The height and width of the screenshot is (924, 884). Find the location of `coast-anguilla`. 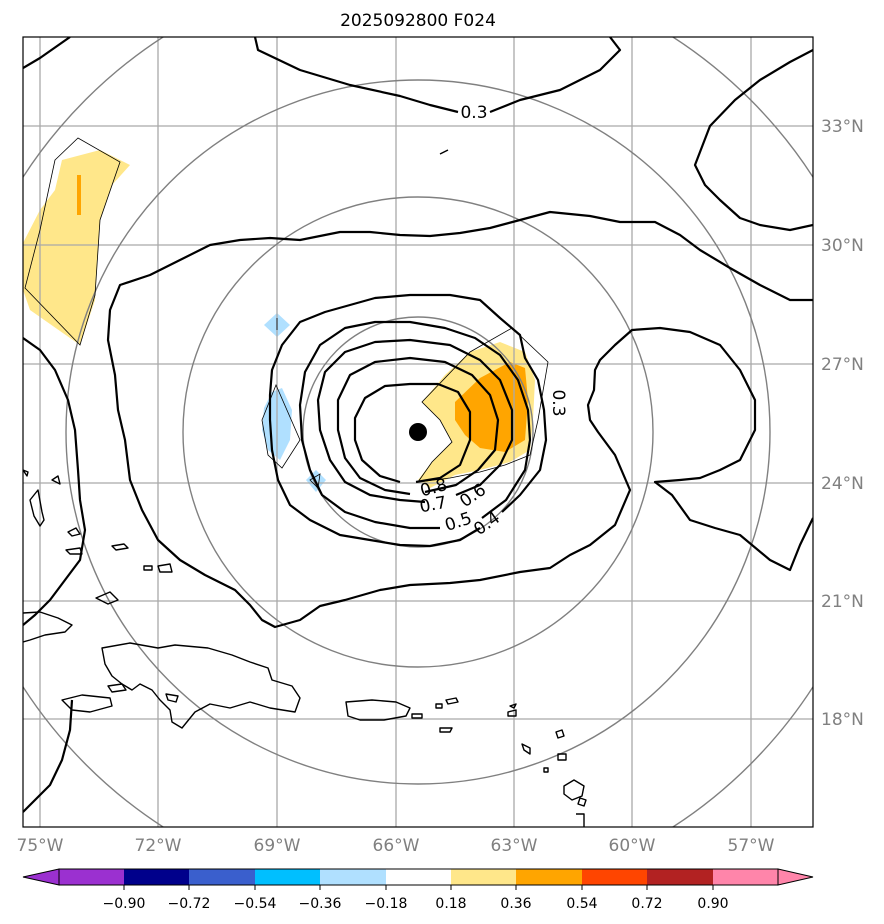

coast-anguilla is located at coordinates (512, 713).